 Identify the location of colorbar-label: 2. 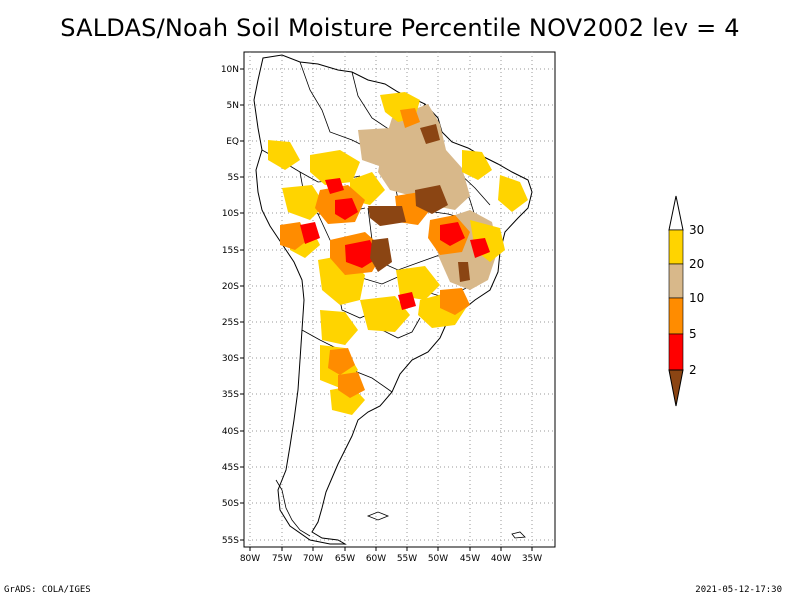
(693, 370).